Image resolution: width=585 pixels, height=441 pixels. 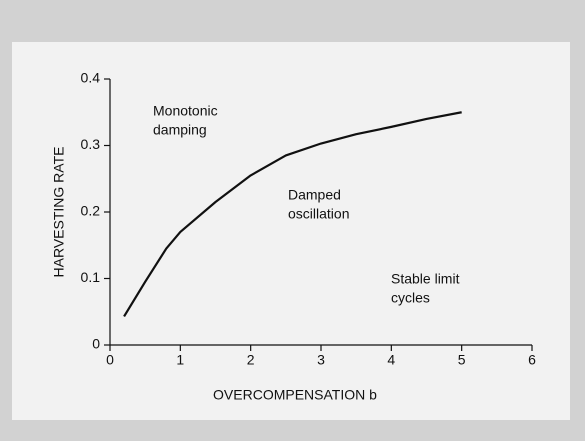 What do you see at coordinates (318, 214) in the screenshot?
I see `annotation: oscillation` at bounding box center [318, 214].